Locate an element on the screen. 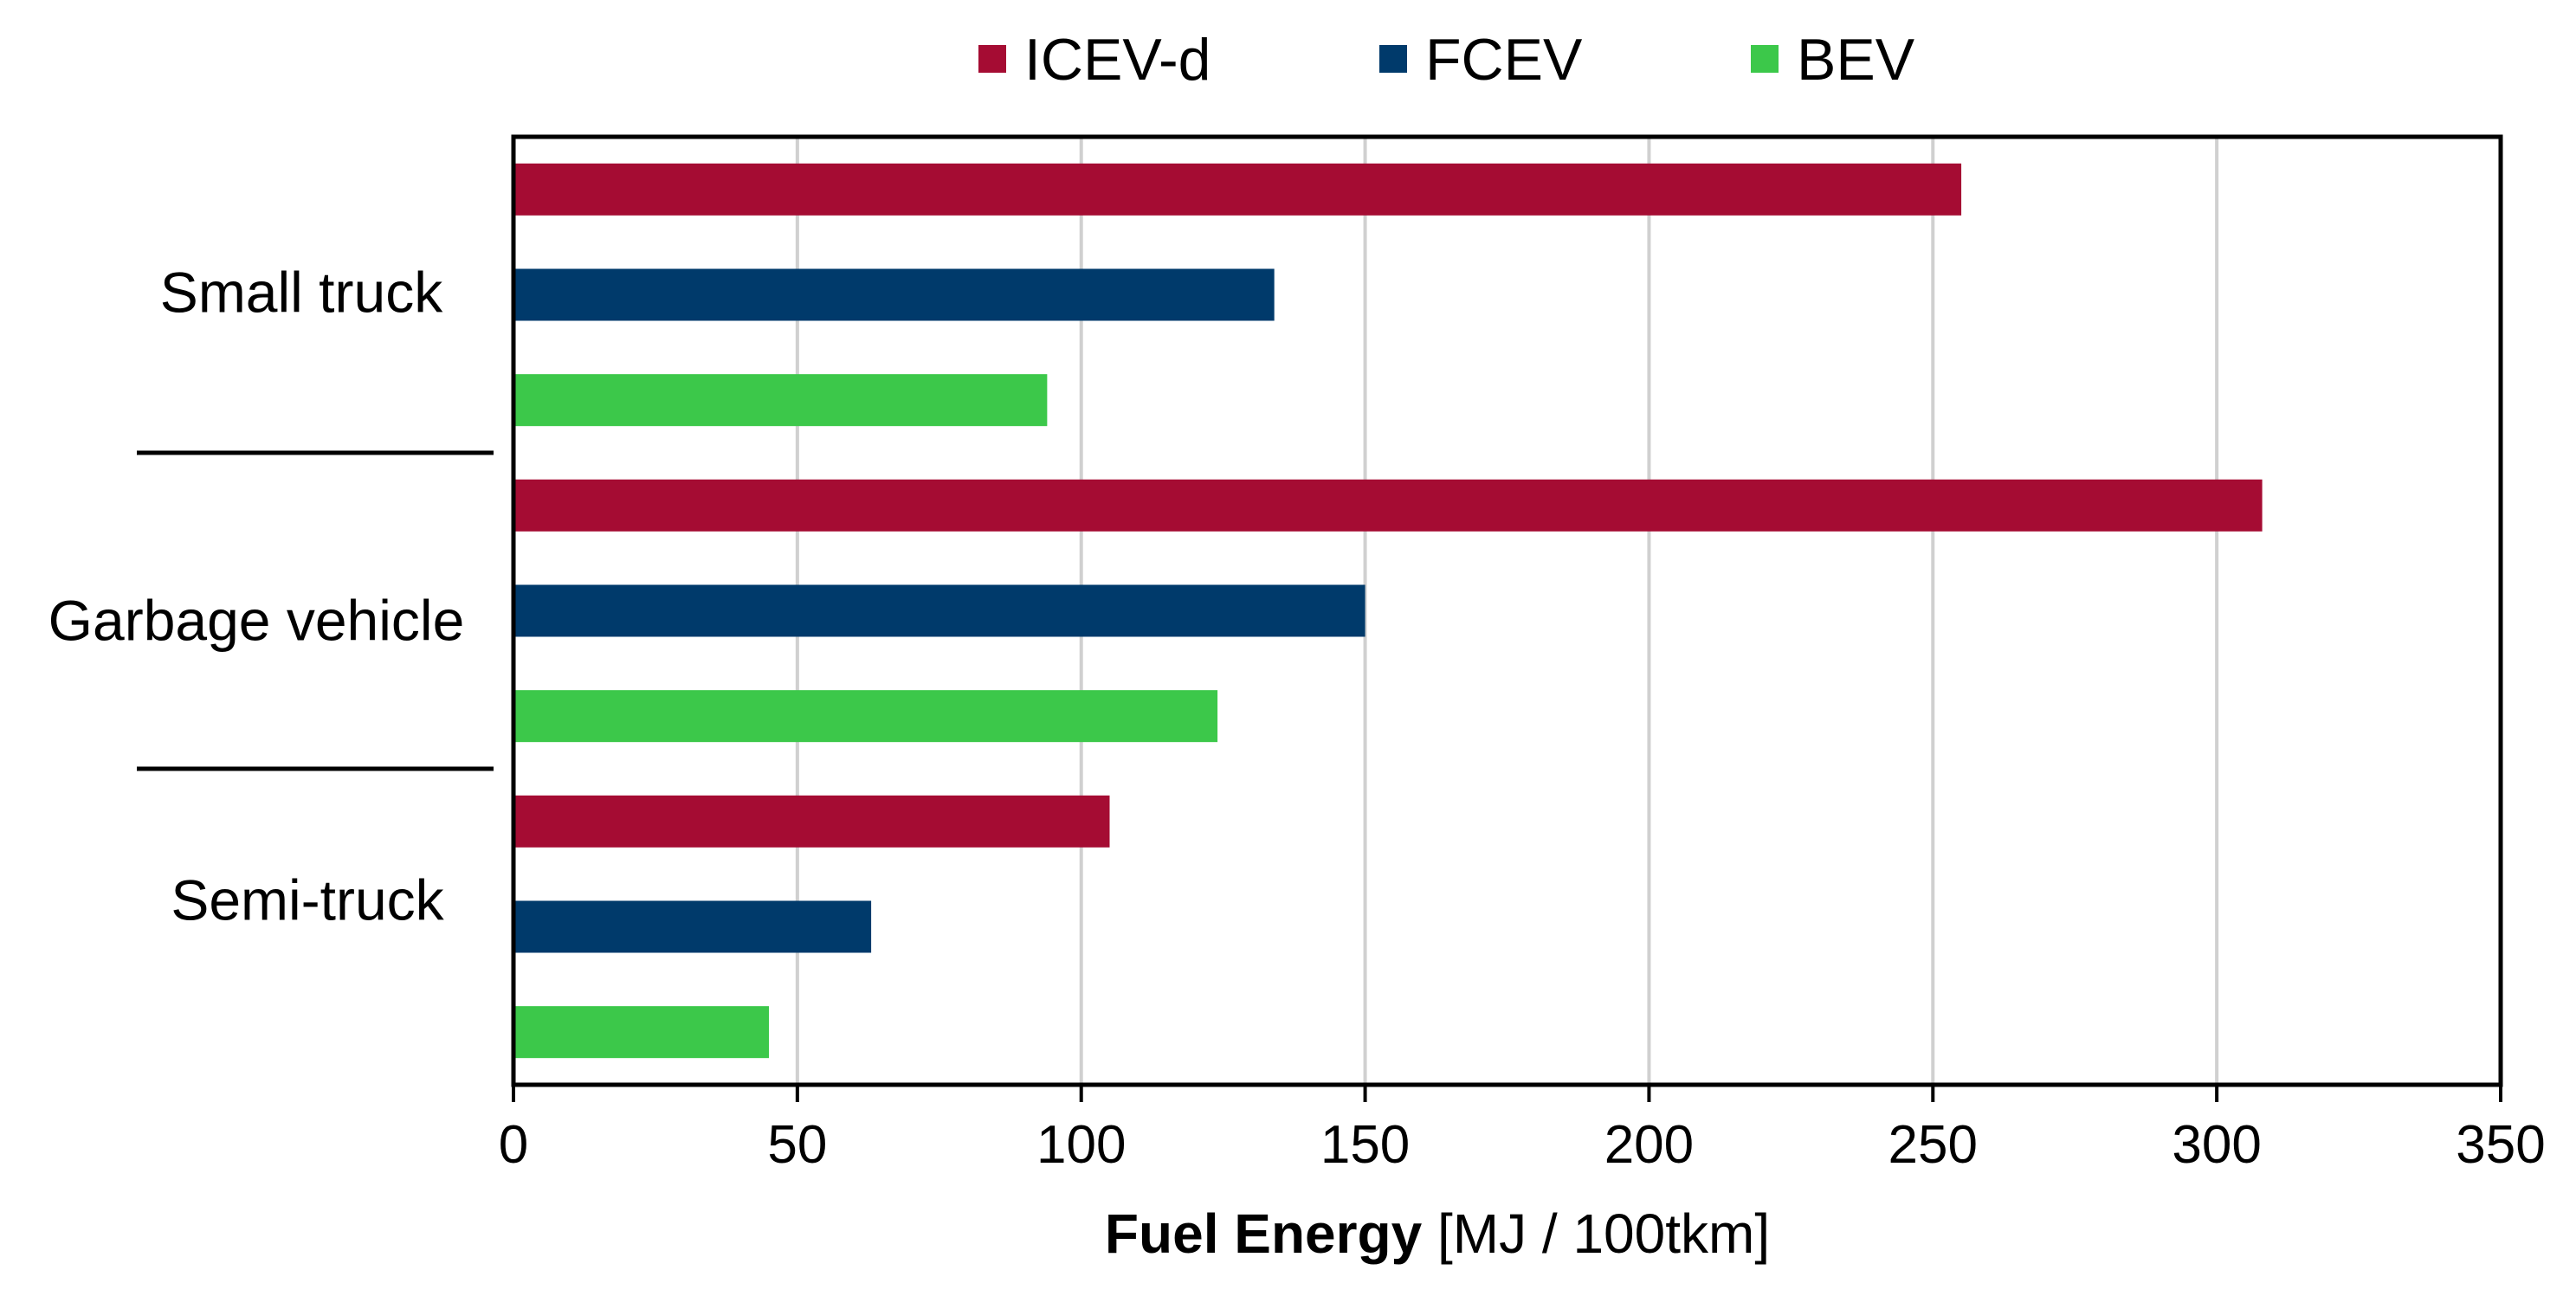  x-tick-label: 300 is located at coordinates (2216, 1145).